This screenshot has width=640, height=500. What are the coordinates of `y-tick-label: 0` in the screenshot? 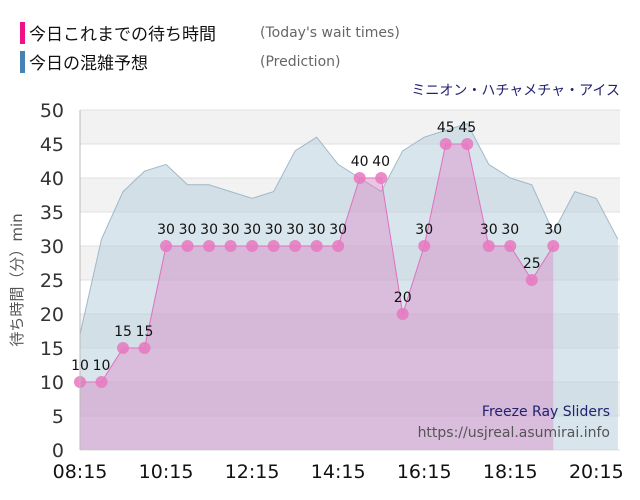 It's located at (58, 451).